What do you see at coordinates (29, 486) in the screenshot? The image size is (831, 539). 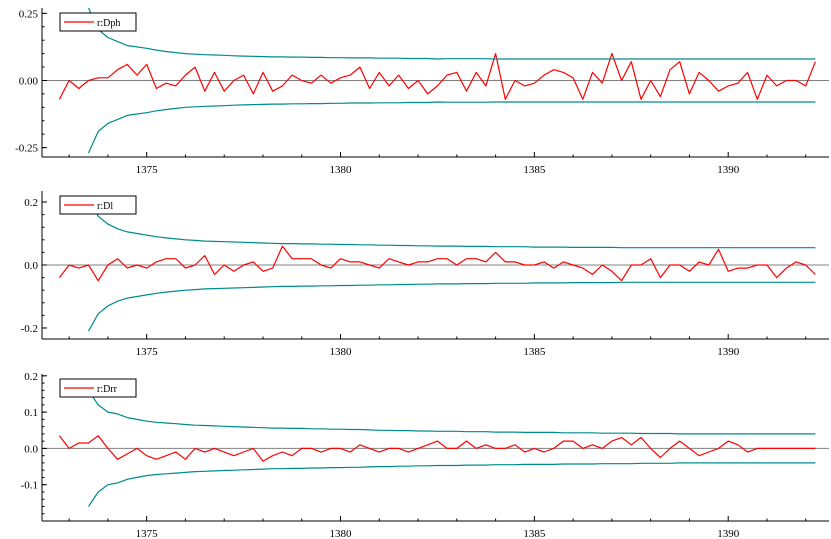 I see `y-tick-label: -0.1` at bounding box center [29, 486].